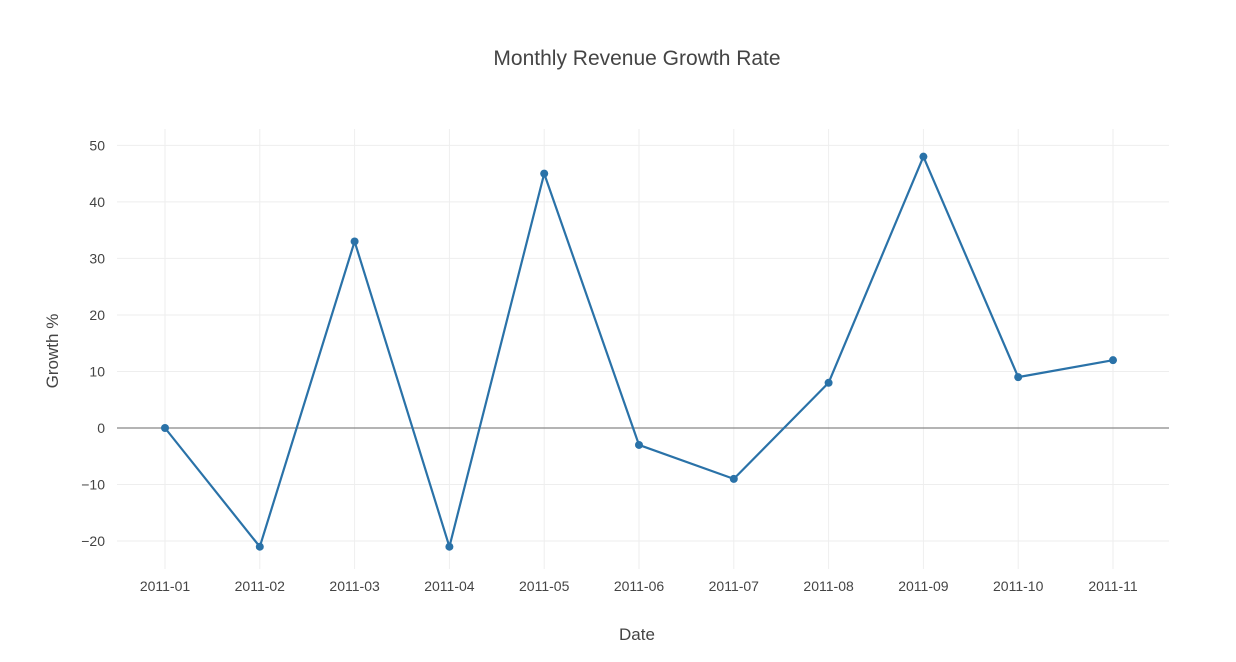 The width and height of the screenshot is (1236, 662). I want to click on chart-title: Monthly Revenue Growth Rate, so click(636, 58).